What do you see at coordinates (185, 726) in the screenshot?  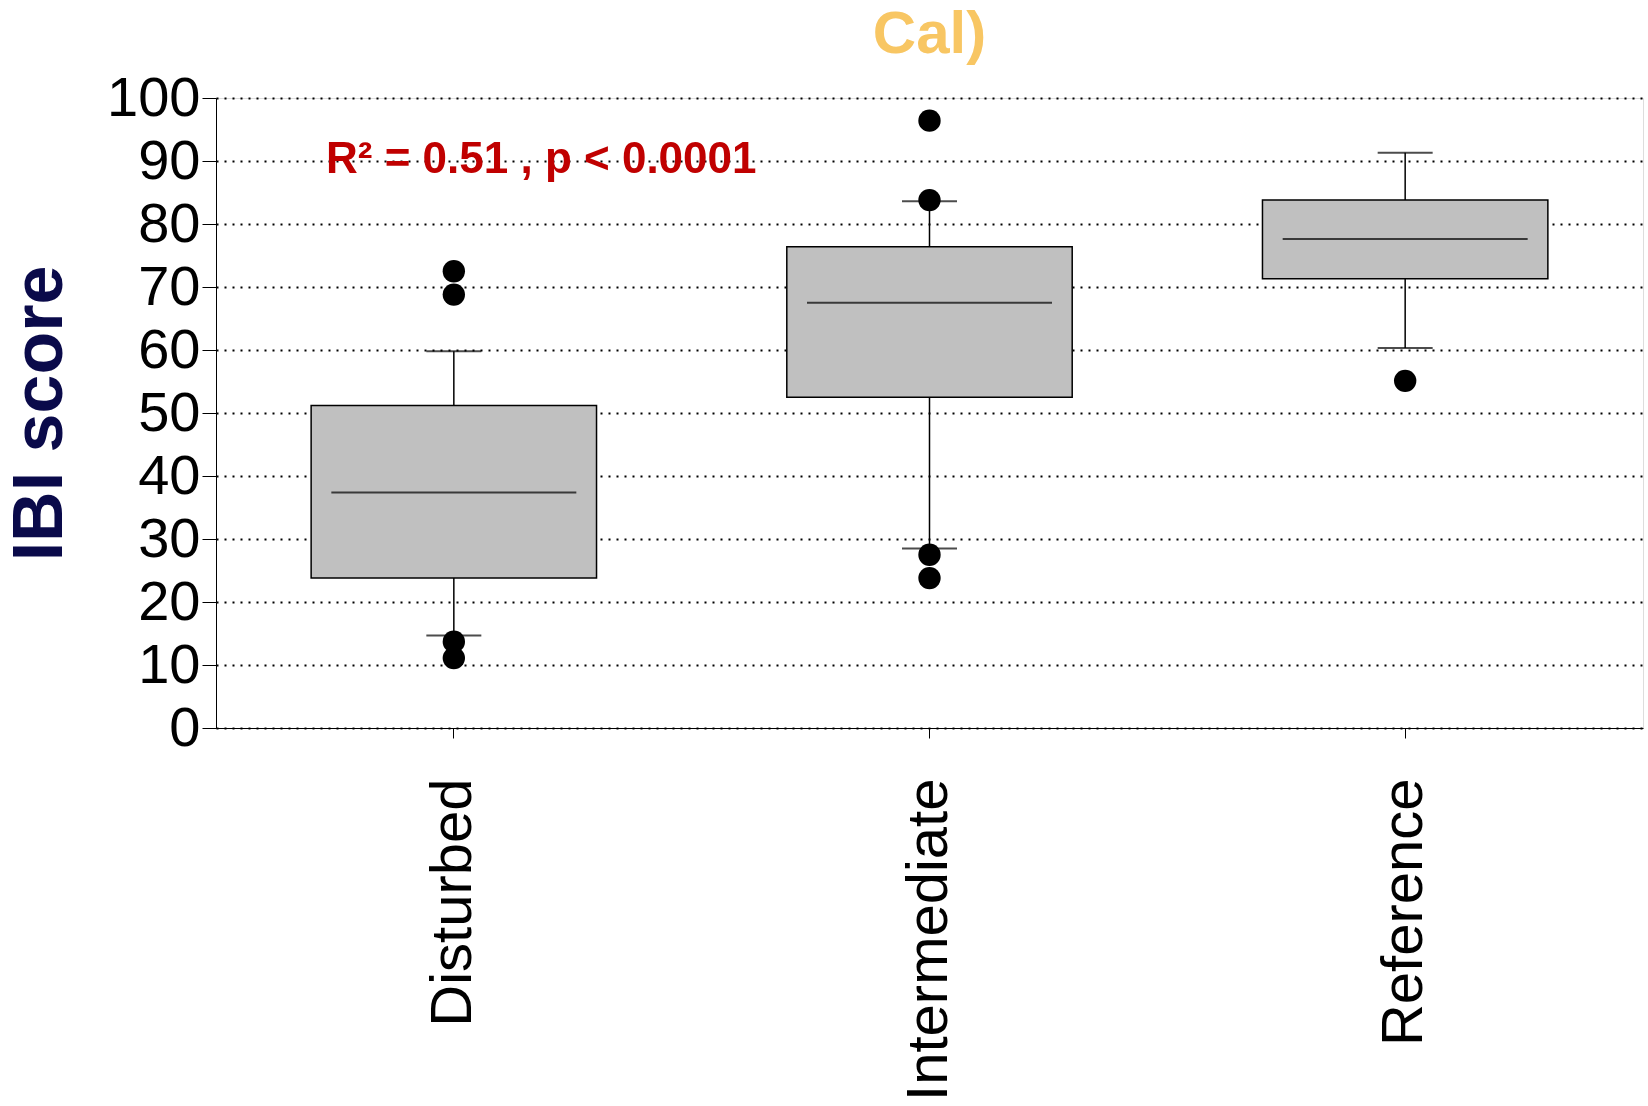 I see `y-tick-label: 0` at bounding box center [185, 726].